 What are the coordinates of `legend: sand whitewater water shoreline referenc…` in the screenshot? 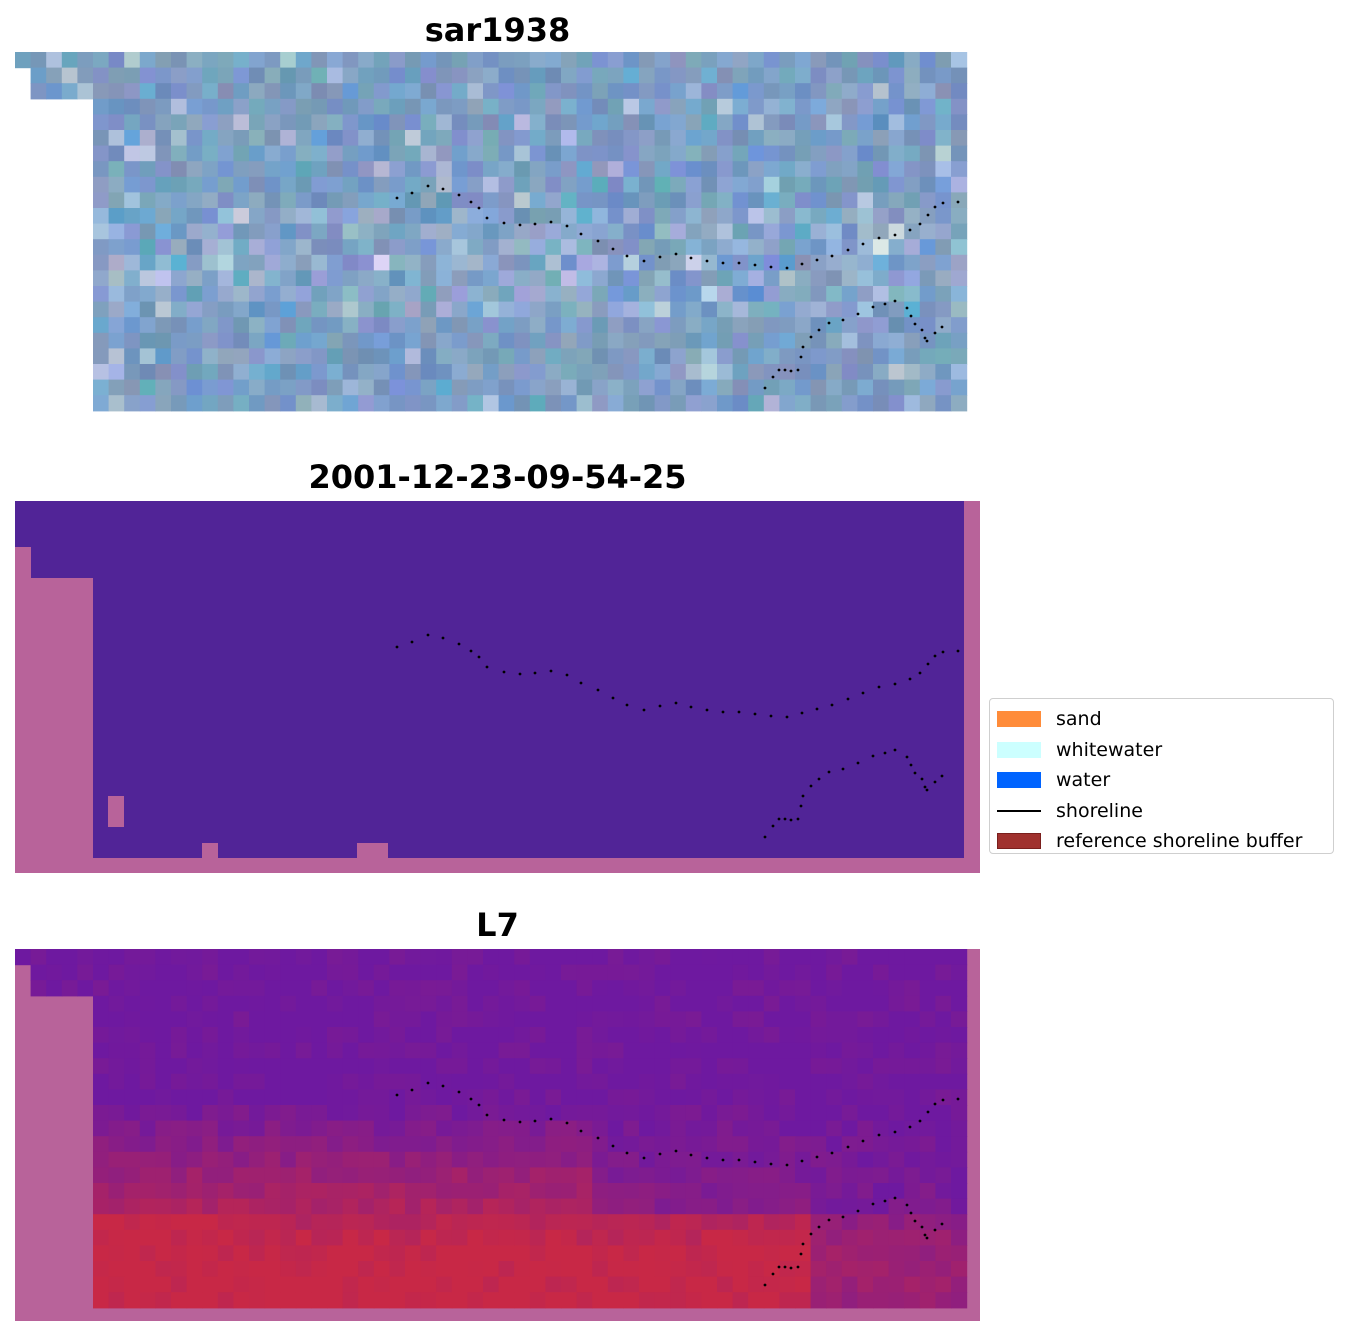 It's located at (1161, 776).